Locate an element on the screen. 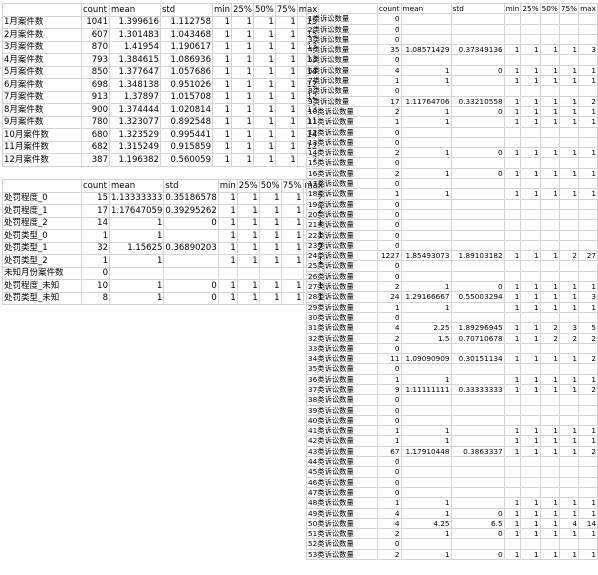 The image size is (598, 575). table-row: 11类诉讼数量 1 1 1 1 1 1 1 is located at coordinates (452, 122).